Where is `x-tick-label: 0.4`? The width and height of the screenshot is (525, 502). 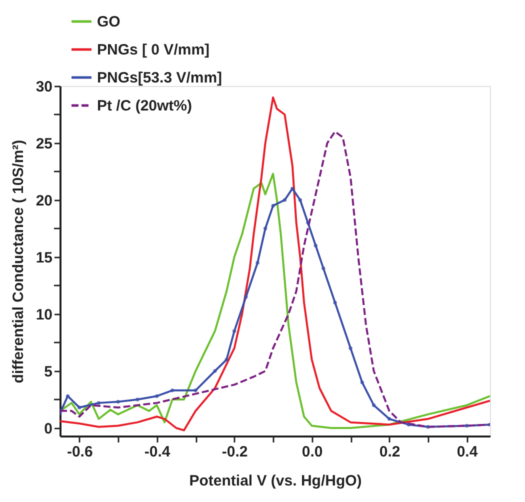 x-tick-label: 0.4 is located at coordinates (467, 452).